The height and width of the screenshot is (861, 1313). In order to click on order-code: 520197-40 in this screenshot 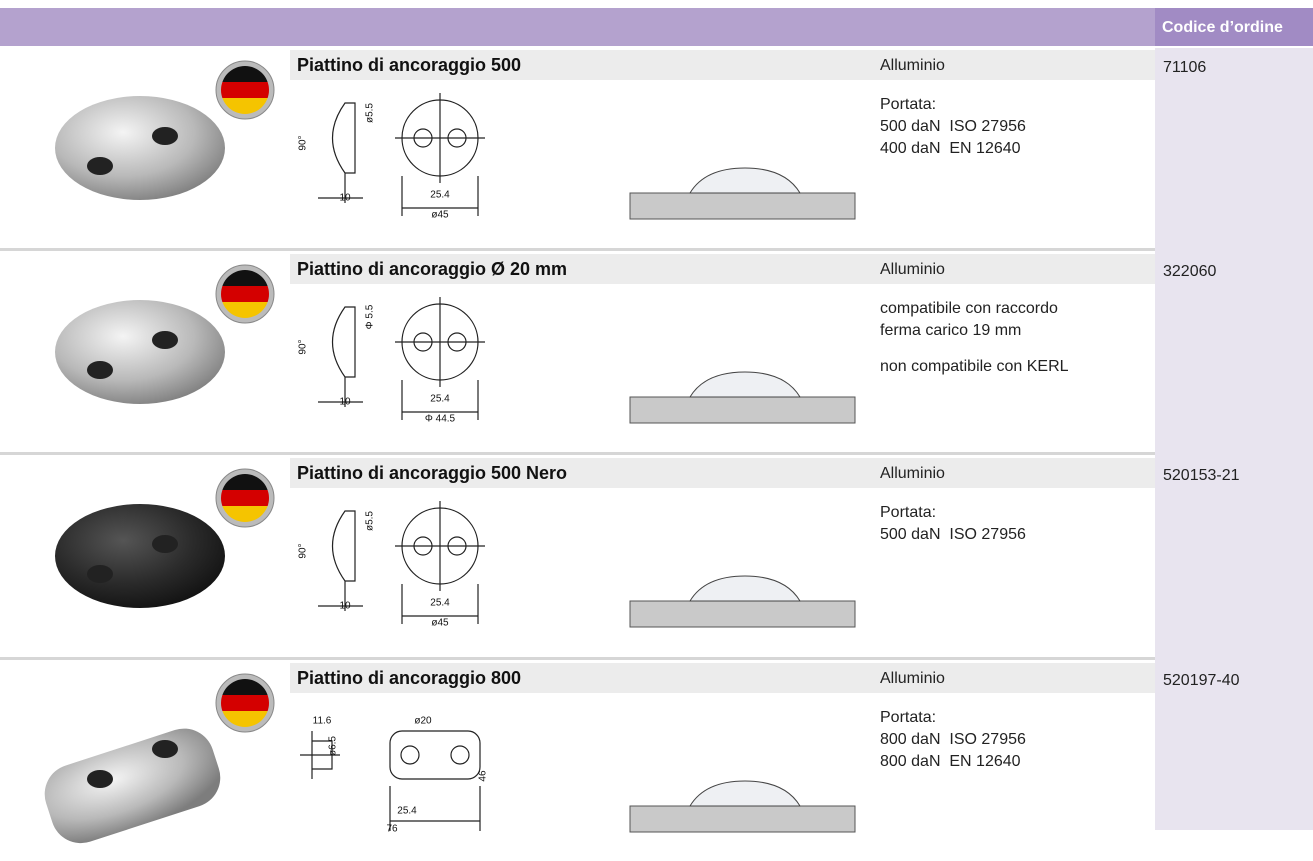, I will do `click(1201, 680)`.